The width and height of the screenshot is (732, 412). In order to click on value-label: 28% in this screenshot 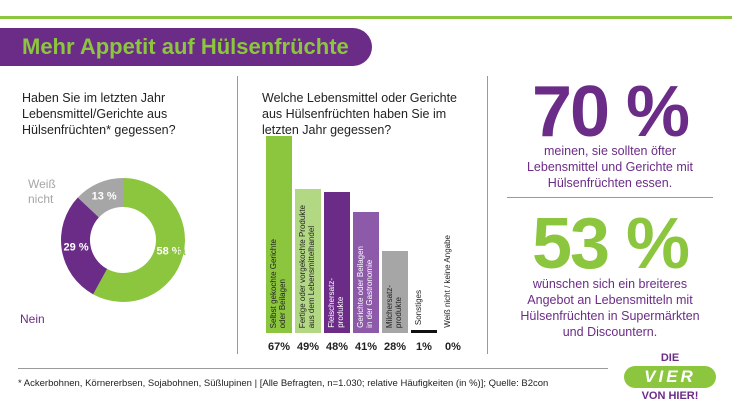, I will do `click(395, 347)`.